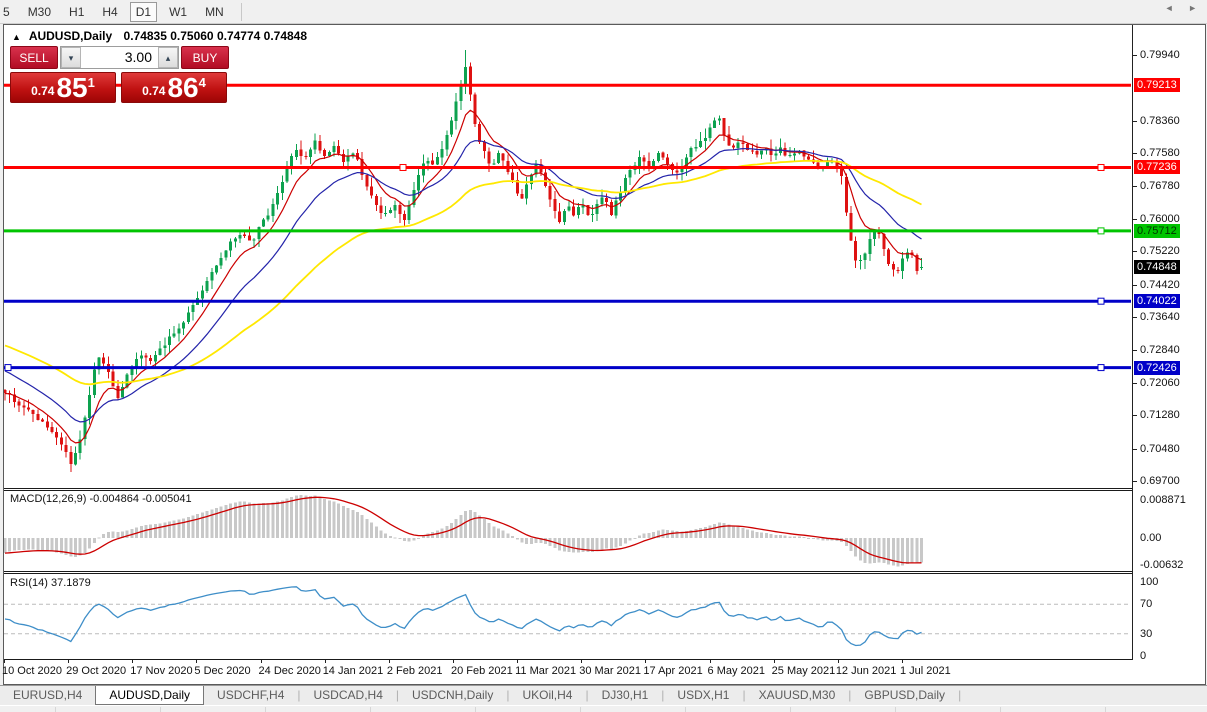  What do you see at coordinates (1160, 218) in the screenshot?
I see `price-tick-label: 0.76000` at bounding box center [1160, 218].